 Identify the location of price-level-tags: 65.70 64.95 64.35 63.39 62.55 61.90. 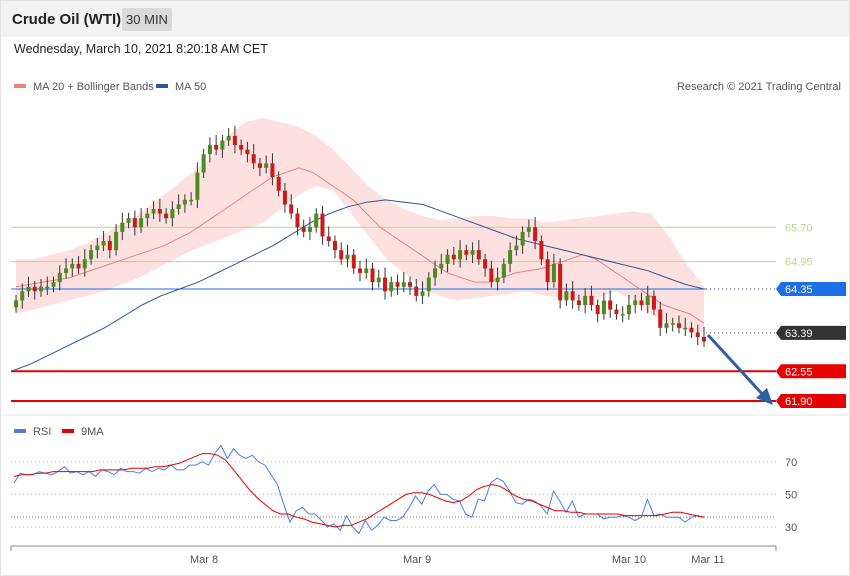
(811, 315).